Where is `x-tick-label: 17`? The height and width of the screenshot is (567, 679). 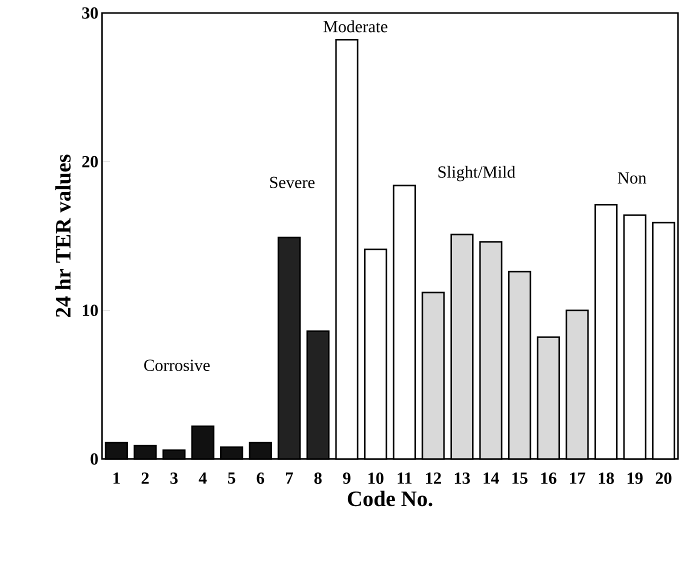
x-tick-label: 17 is located at coordinates (578, 478).